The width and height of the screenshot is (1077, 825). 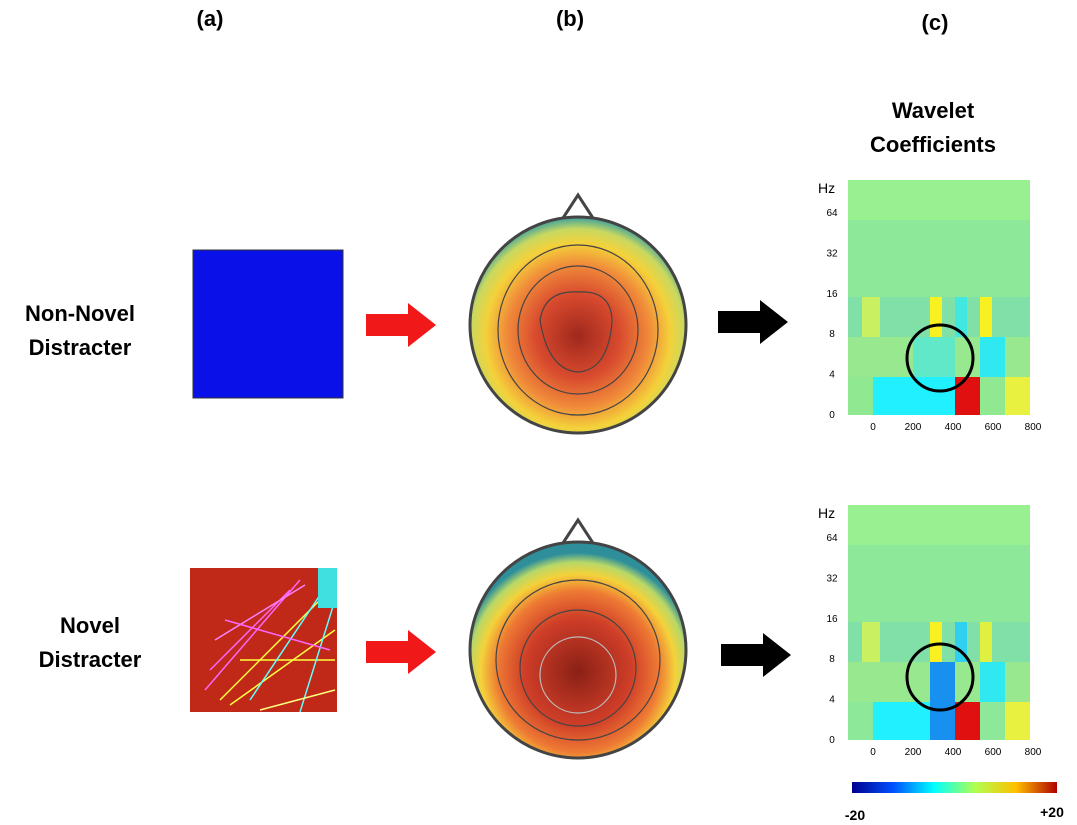 What do you see at coordinates (268, 324) in the screenshot?
I see `stimulus-square` at bounding box center [268, 324].